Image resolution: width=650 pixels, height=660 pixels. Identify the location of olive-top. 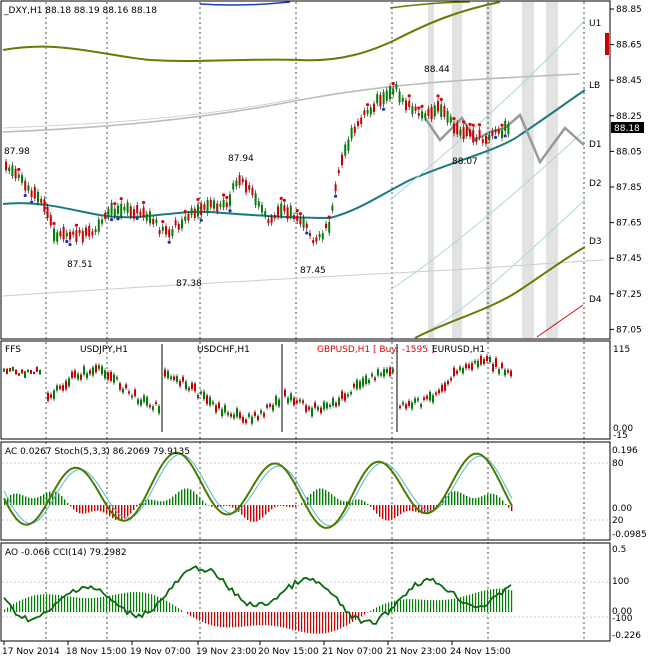
(430, 5).